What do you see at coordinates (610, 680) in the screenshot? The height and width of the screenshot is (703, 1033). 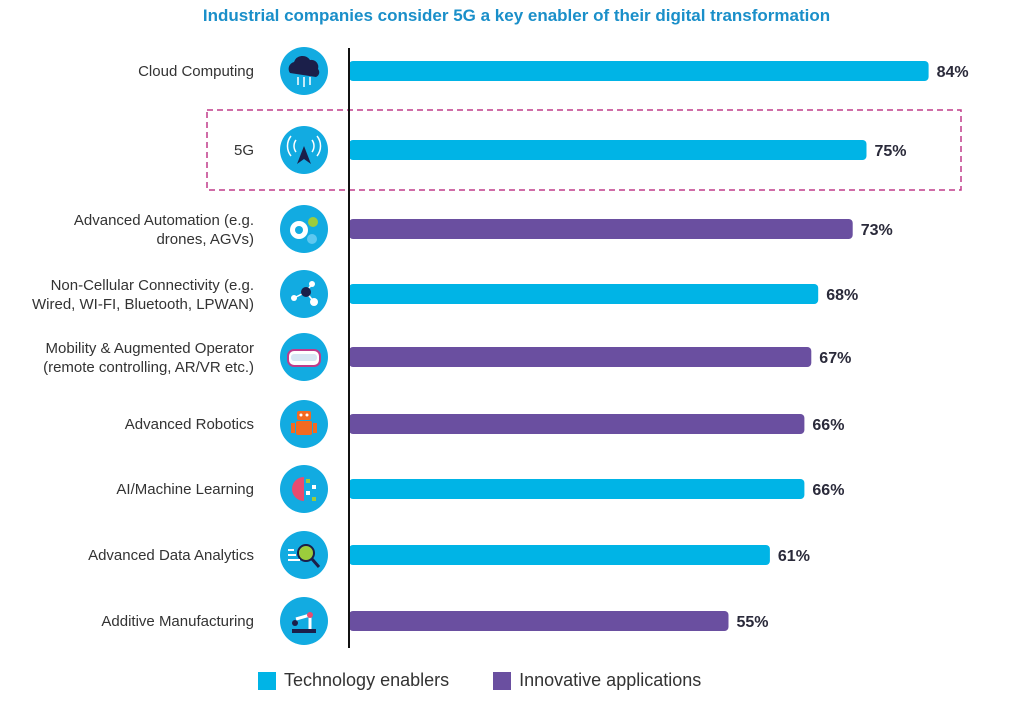 I see `legend-label-innovative: Innovative applications` at bounding box center [610, 680].